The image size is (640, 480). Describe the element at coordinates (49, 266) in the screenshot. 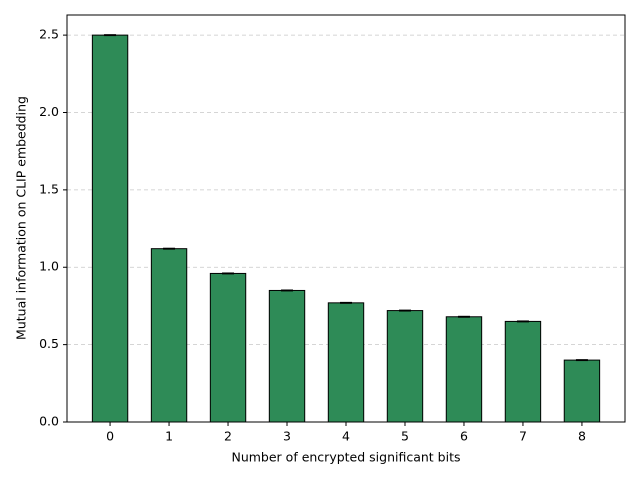

I see `y-tick-label: 1.0` at that location.